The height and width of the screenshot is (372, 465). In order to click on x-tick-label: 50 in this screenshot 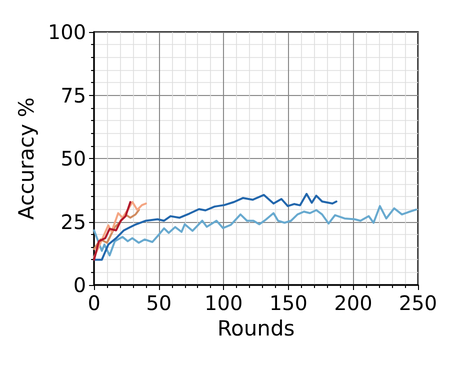, I will do `click(159, 303)`.